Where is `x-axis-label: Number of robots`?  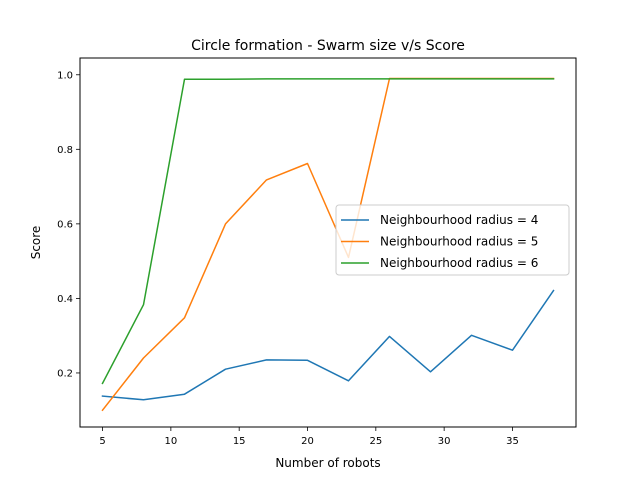 x-axis-label: Number of robots is located at coordinates (327, 463).